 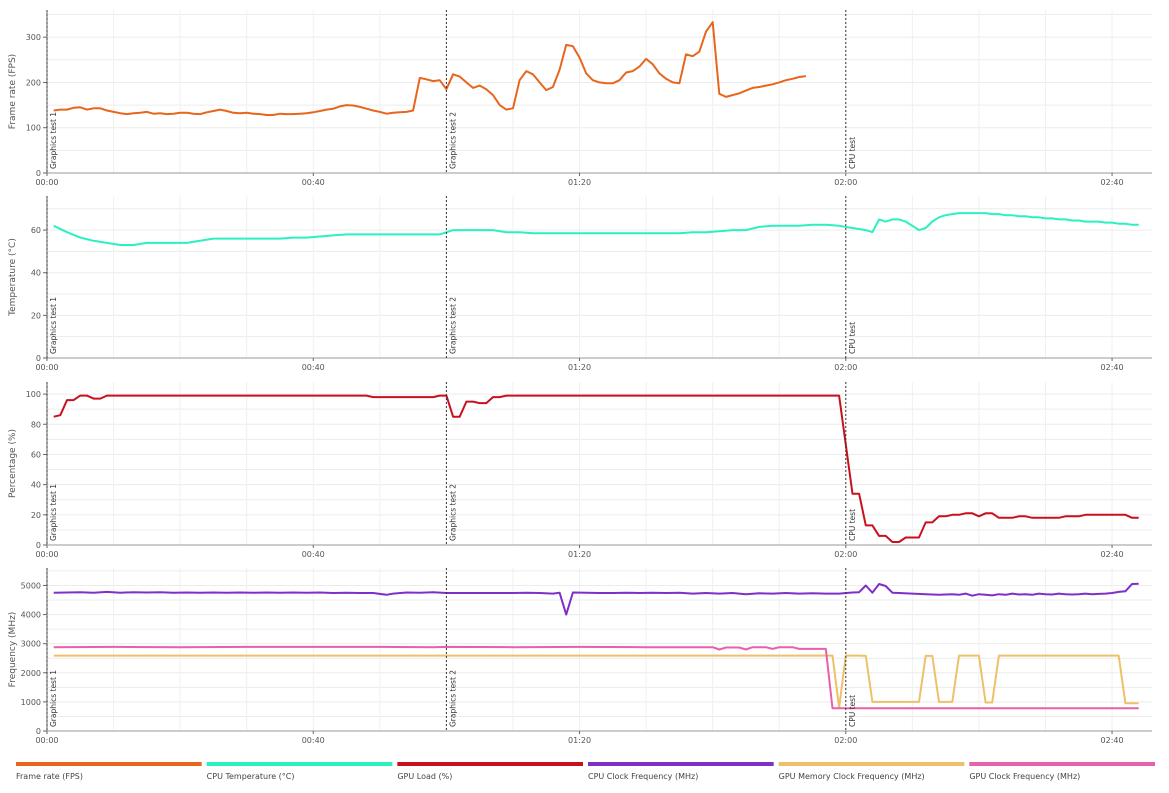 What do you see at coordinates (643, 776) in the screenshot?
I see `legend-label: CPU Clock Frequency (MHz)` at bounding box center [643, 776].